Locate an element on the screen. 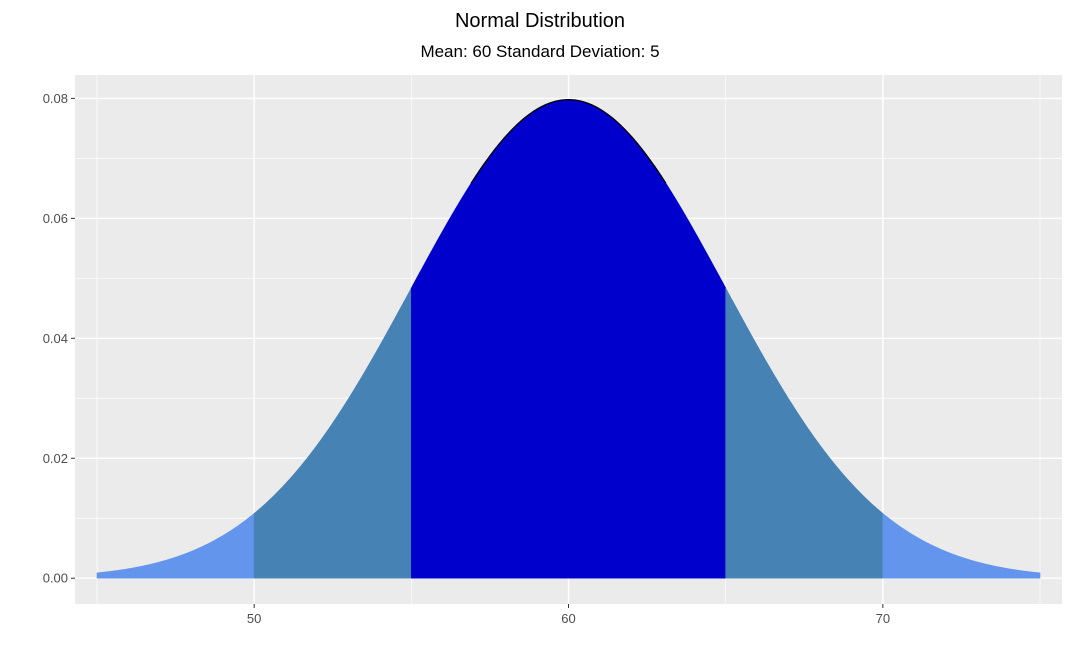 Image resolution: width=1080 pixels, height=647 pixels. chart-title: Normal Distribution is located at coordinates (540, 21).